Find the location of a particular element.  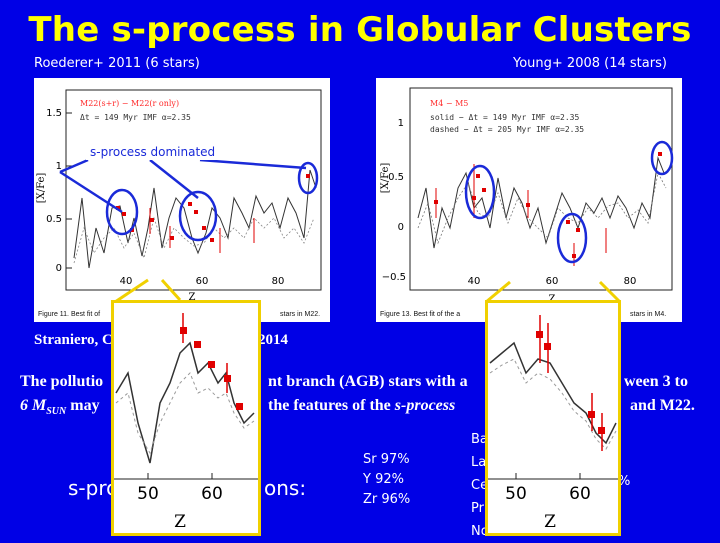

left-ytick-4: 0 is located at coordinates (59, 268).